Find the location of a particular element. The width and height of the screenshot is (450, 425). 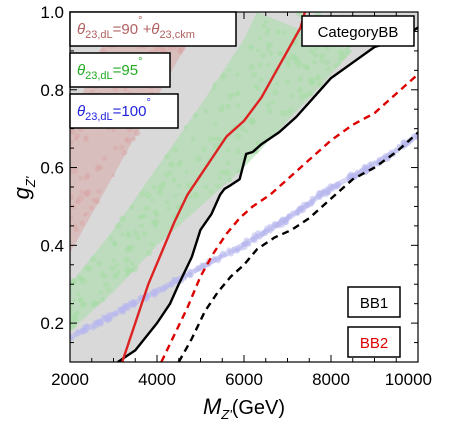

line-legend-box is located at coordinates (374, 342).